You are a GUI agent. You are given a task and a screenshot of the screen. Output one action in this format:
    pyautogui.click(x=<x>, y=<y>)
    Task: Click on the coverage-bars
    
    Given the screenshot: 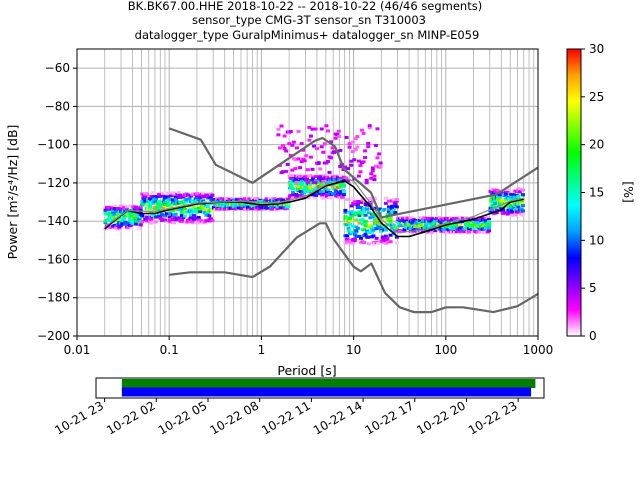 What is the action you would take?
    pyautogui.click(x=328, y=388)
    